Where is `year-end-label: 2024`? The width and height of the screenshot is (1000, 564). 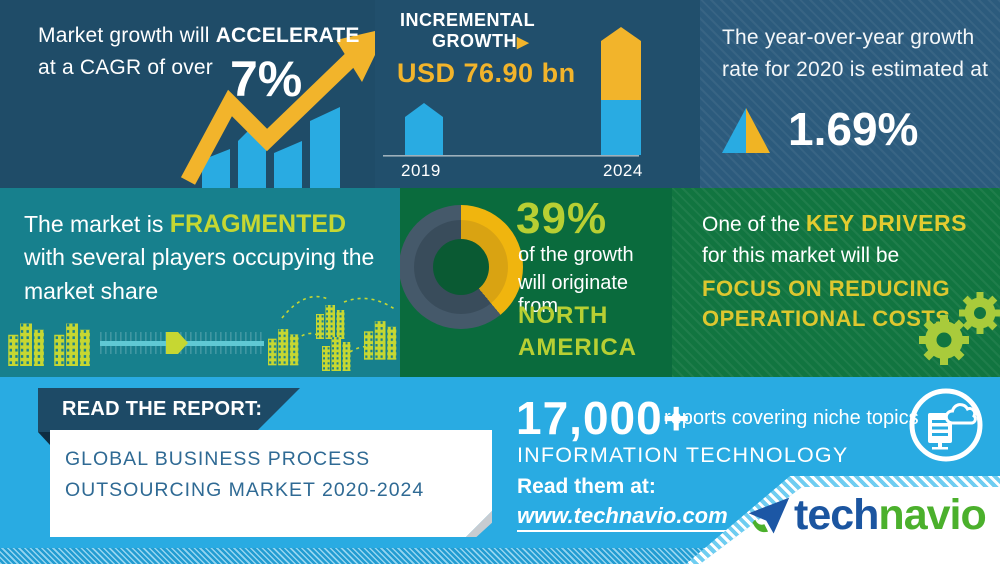 year-end-label: 2024 is located at coordinates (623, 170).